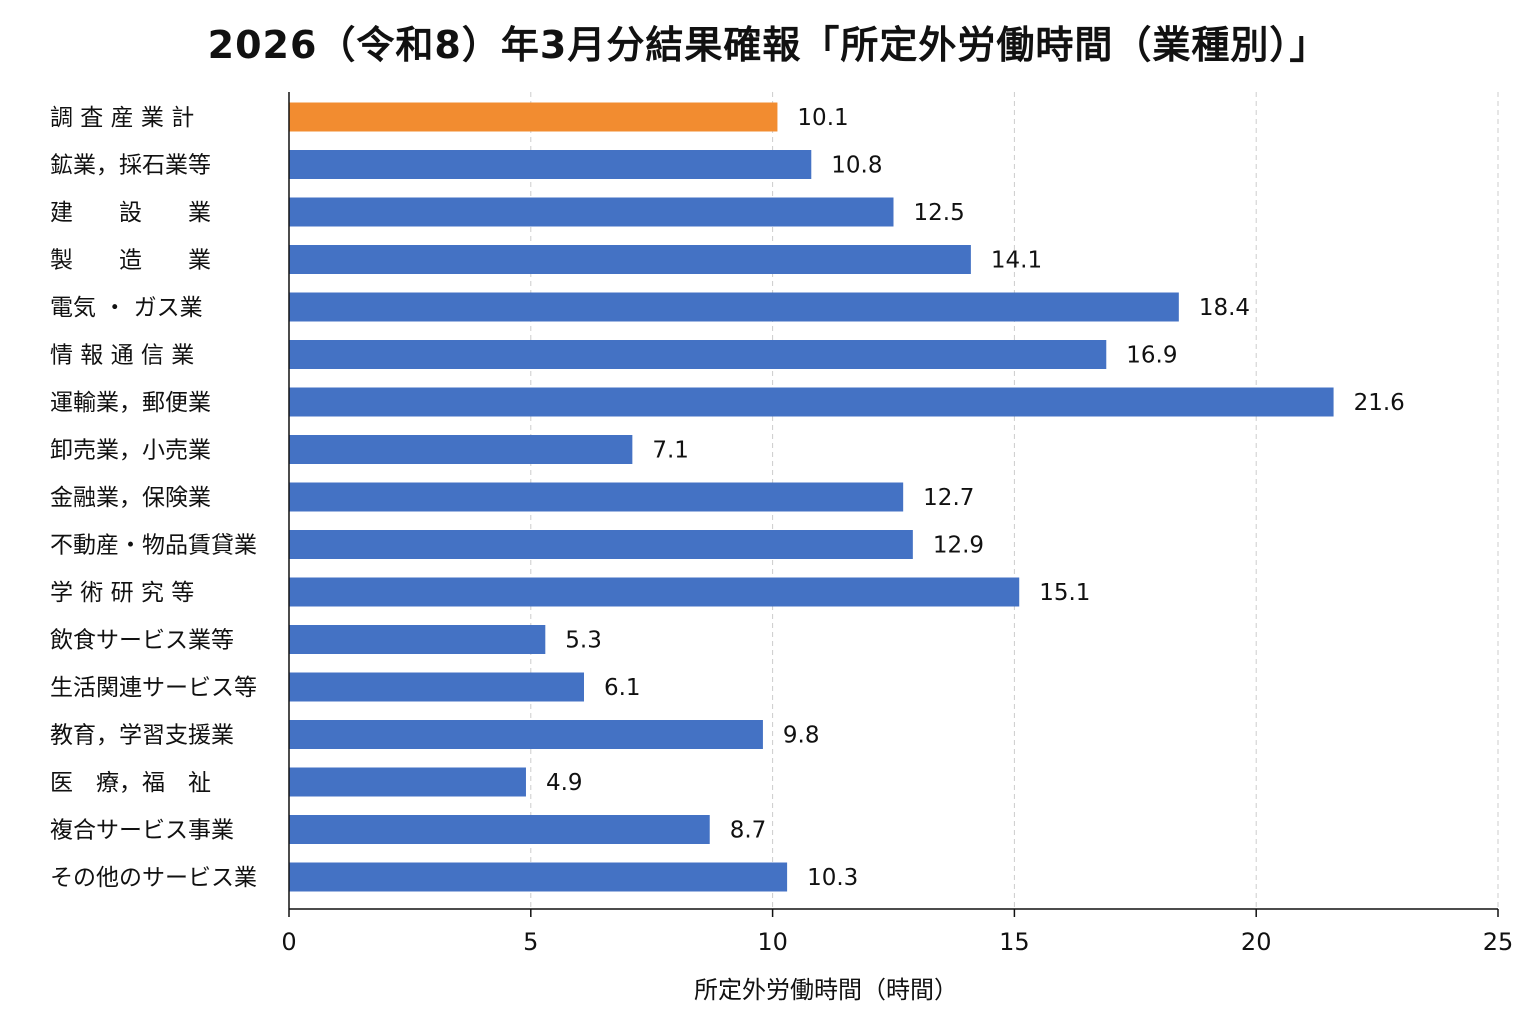 This screenshot has height=1024, width=1536. I want to click on category-label: 教育，学習支援業, so click(142, 736).